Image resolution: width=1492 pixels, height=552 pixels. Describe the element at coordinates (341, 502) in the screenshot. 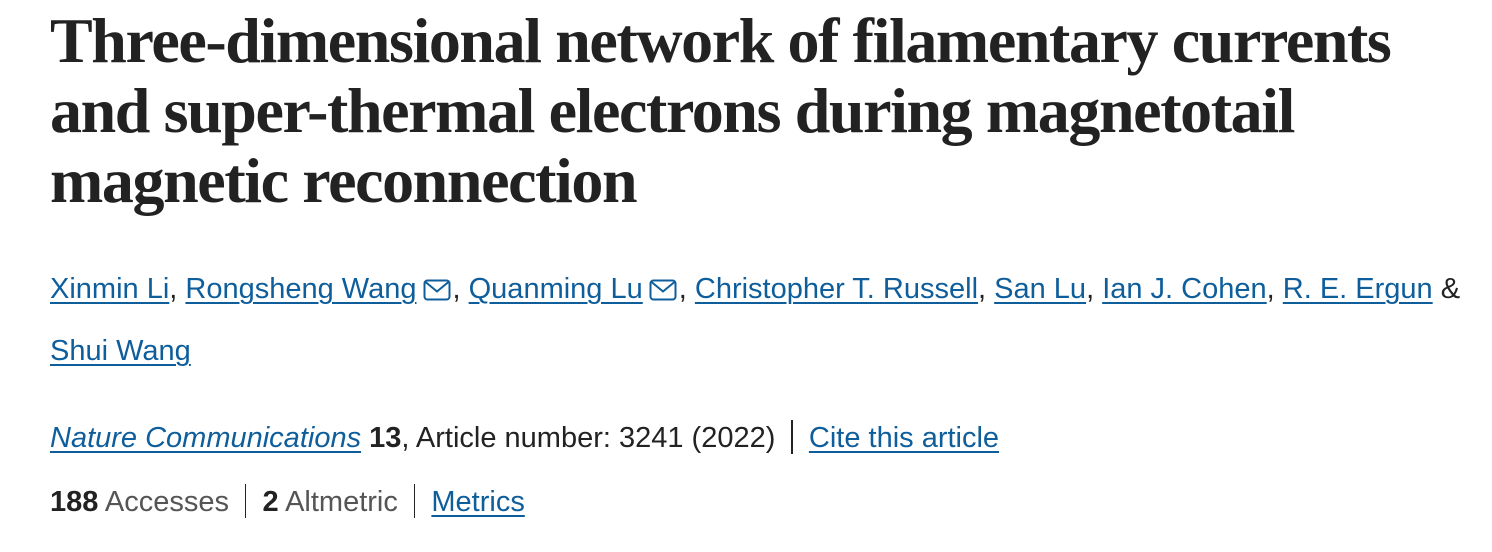

I see `altmetric-label: Altmetric` at that location.